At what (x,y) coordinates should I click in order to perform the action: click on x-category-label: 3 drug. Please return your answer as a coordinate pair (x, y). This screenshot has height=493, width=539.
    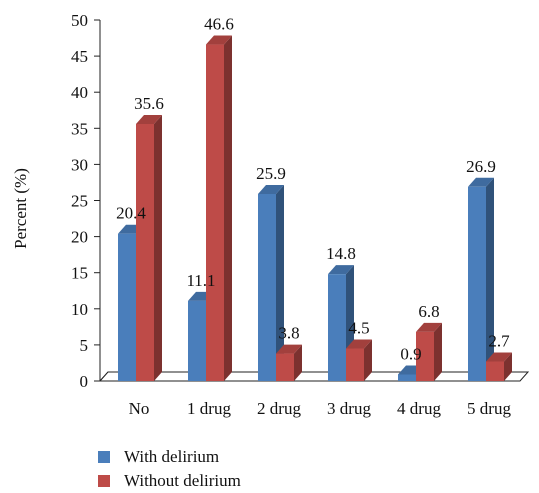
    Looking at the image, I should click on (349, 408).